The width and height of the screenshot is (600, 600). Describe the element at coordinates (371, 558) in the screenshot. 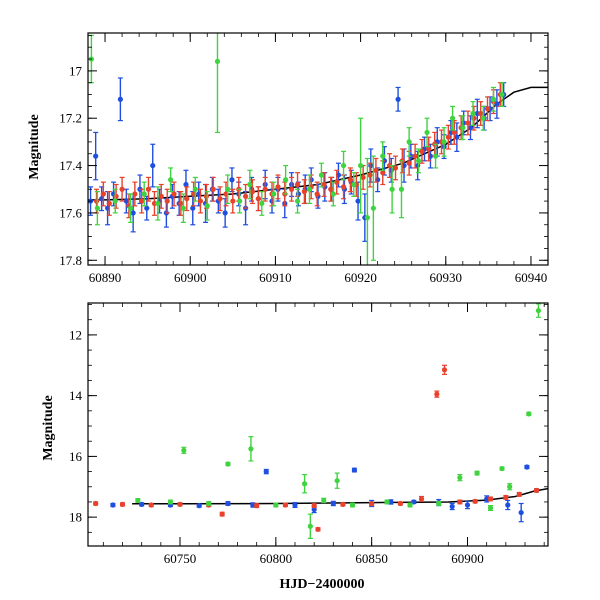

I see `bottom-x-tick-label: 60850` at that location.